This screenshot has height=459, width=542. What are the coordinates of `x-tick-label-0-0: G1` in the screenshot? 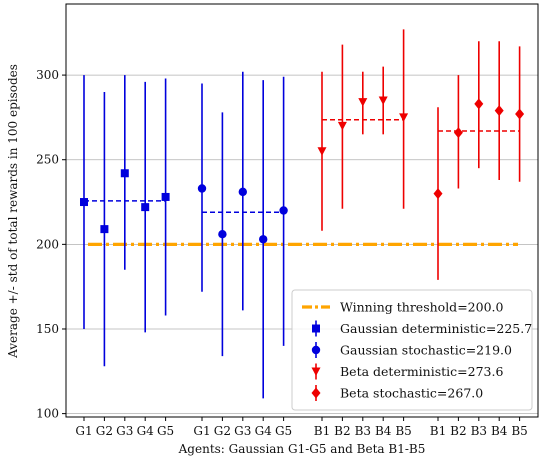 It's located at (83, 431).